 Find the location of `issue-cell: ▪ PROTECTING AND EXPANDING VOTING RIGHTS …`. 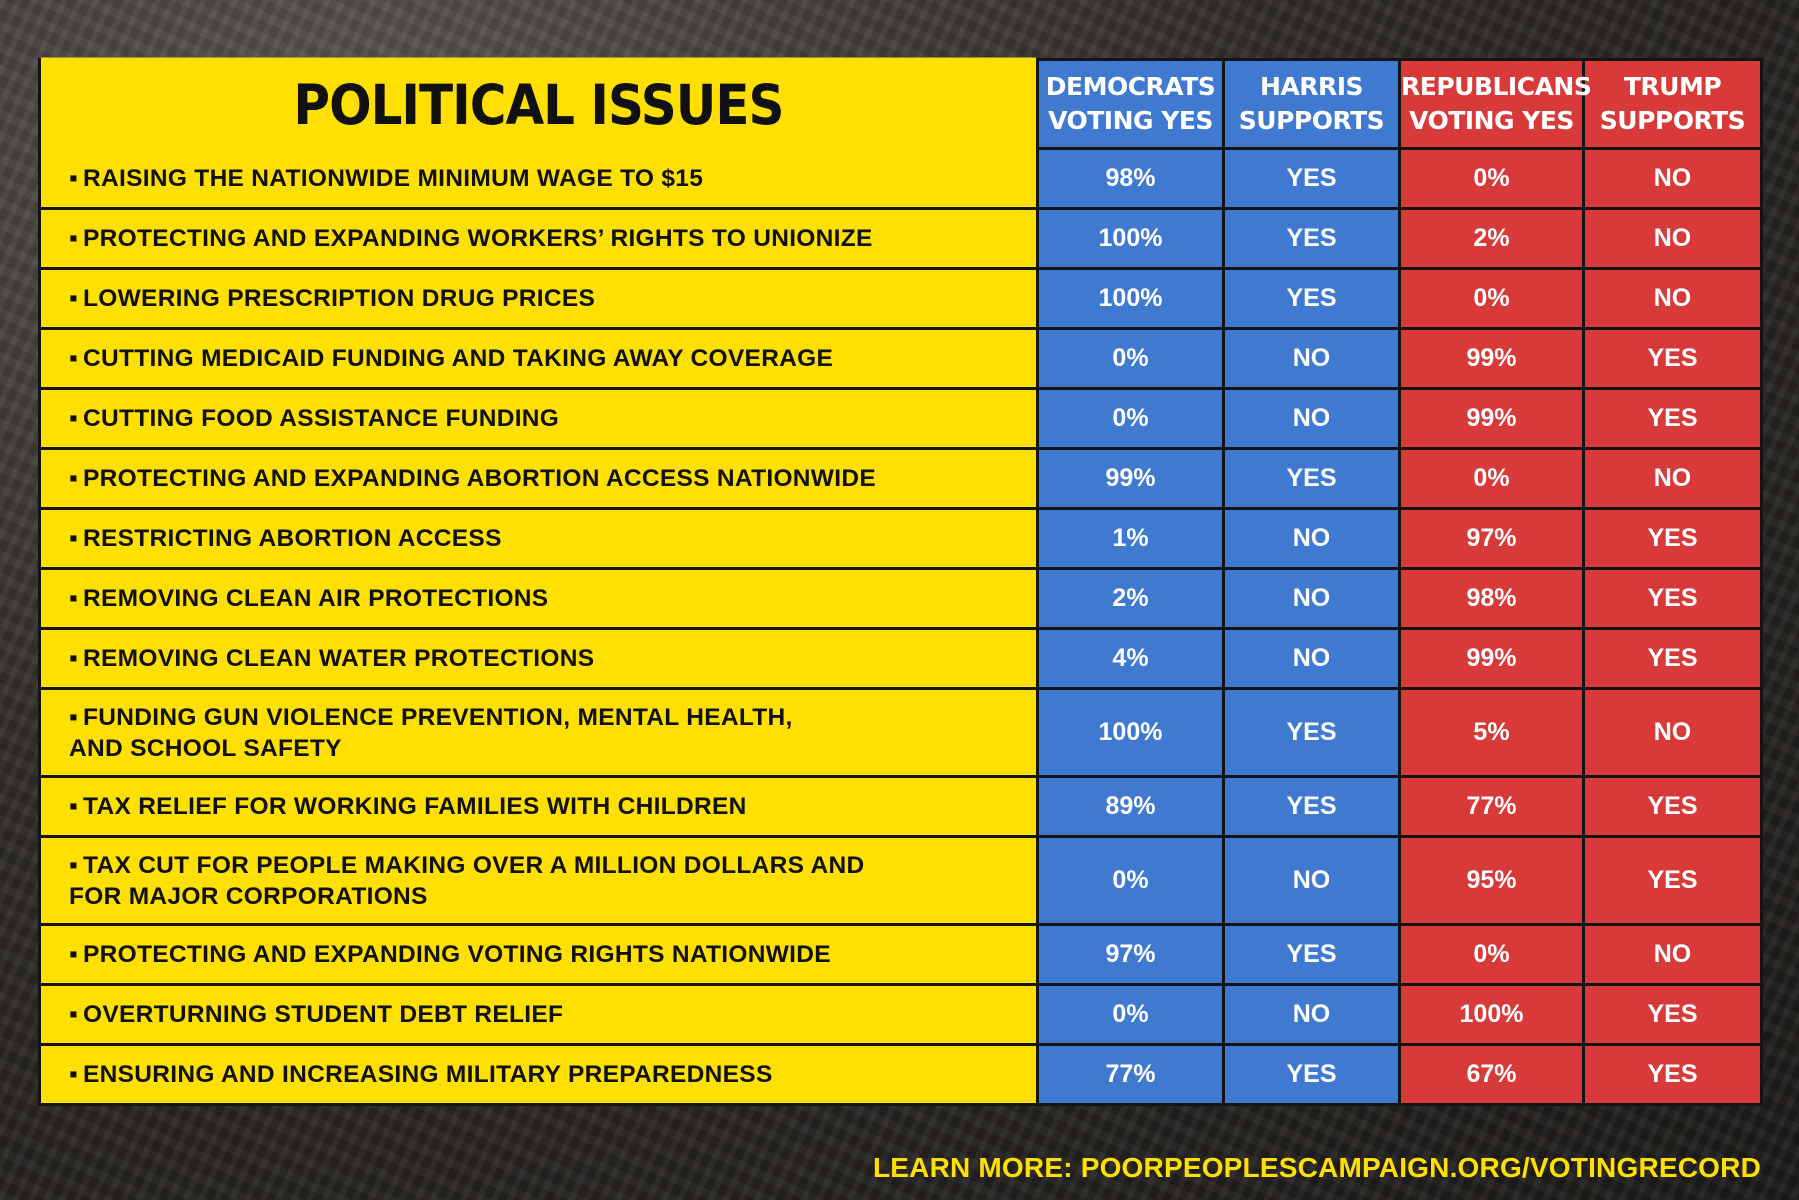

issue-cell: ▪ PROTECTING AND EXPANDING VOTING RIGHTS … is located at coordinates (538, 954).